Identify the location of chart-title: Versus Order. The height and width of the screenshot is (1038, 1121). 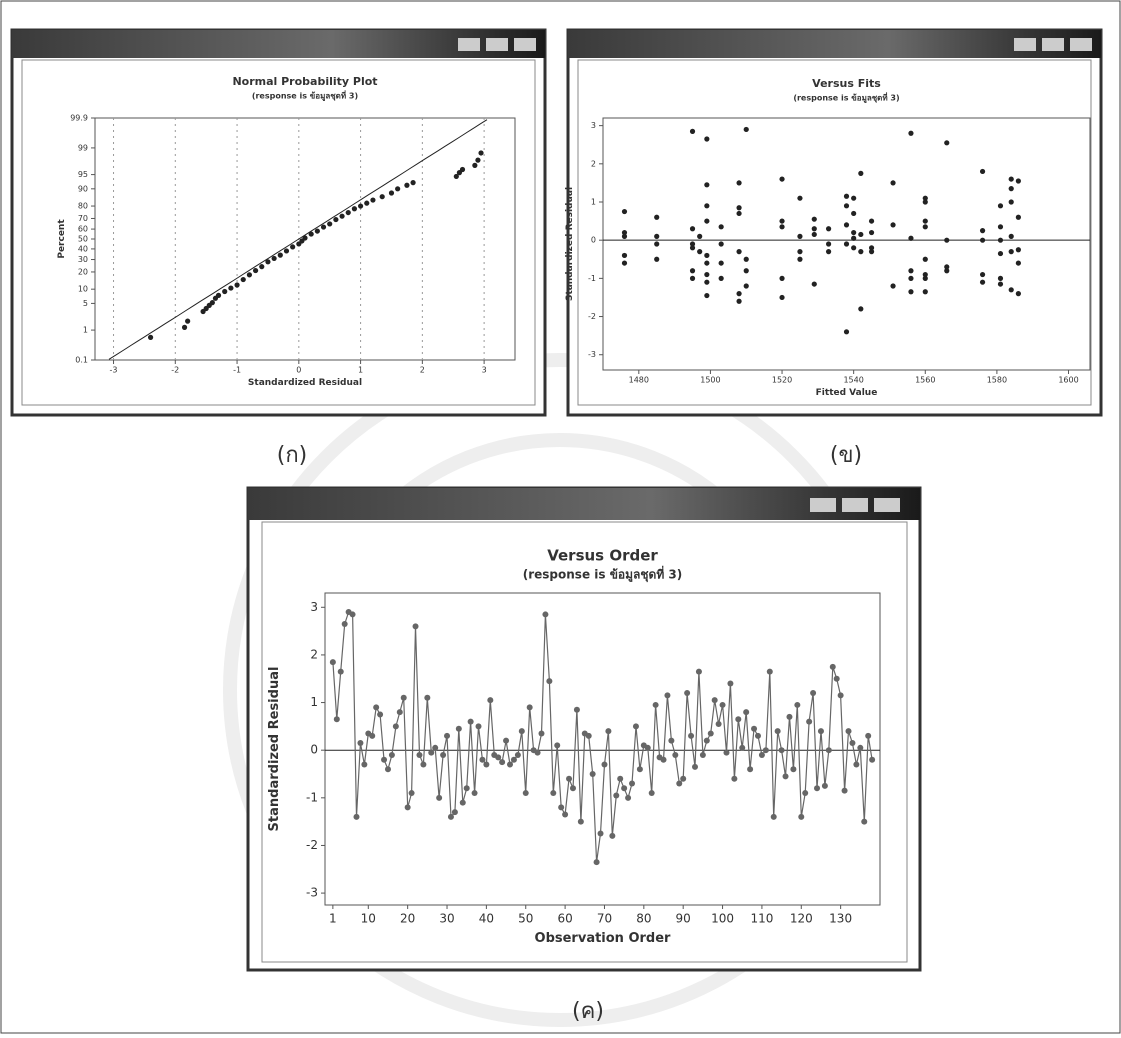
(602, 556).